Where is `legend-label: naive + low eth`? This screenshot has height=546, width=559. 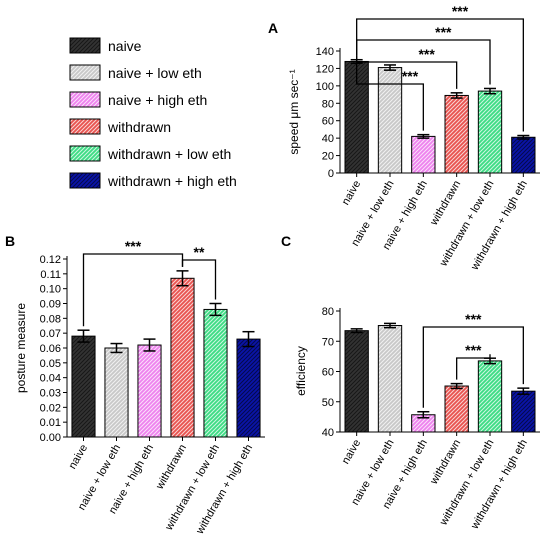 legend-label: naive + low eth is located at coordinates (155, 73).